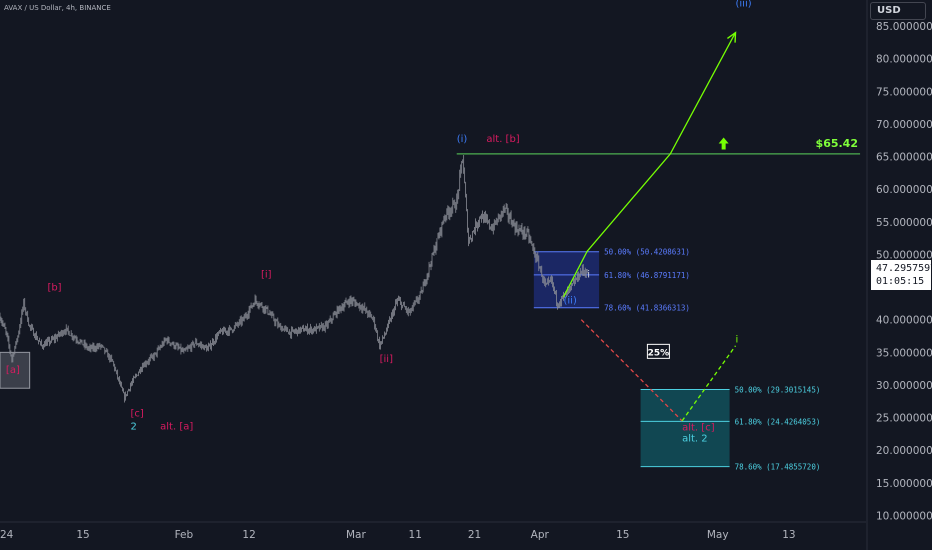  What do you see at coordinates (904, 223) in the screenshot?
I see `y-tick-label: 55.0000000` at bounding box center [904, 223].